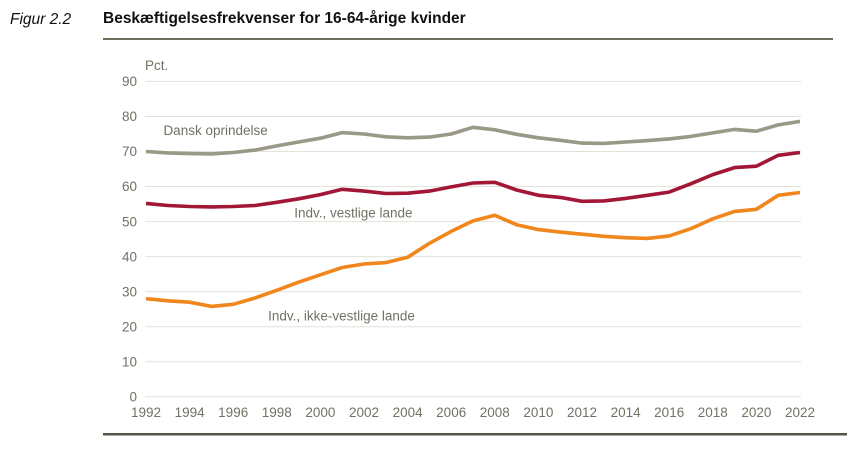  Describe the element at coordinates (495, 412) in the screenshot. I see `x-tick-label: 2008` at that location.